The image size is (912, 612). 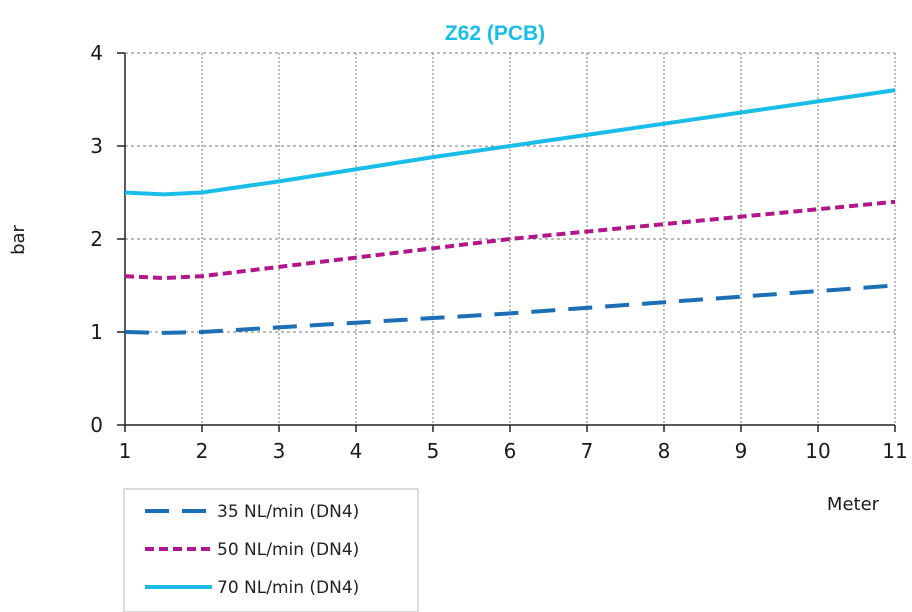 I want to click on y-tick-label: 2, so click(x=96, y=239).